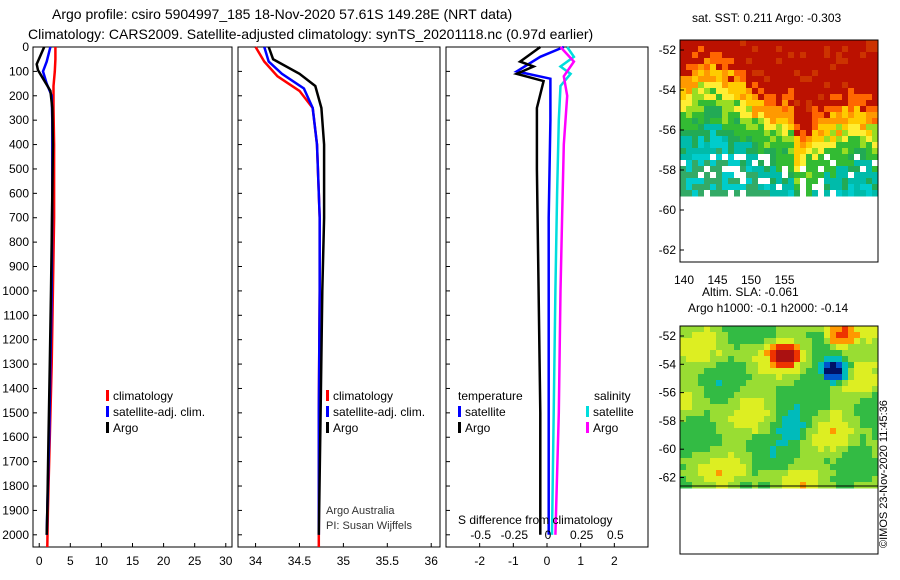 The image size is (900, 580). I want to click on map-y-label: -52, so click(668, 50).